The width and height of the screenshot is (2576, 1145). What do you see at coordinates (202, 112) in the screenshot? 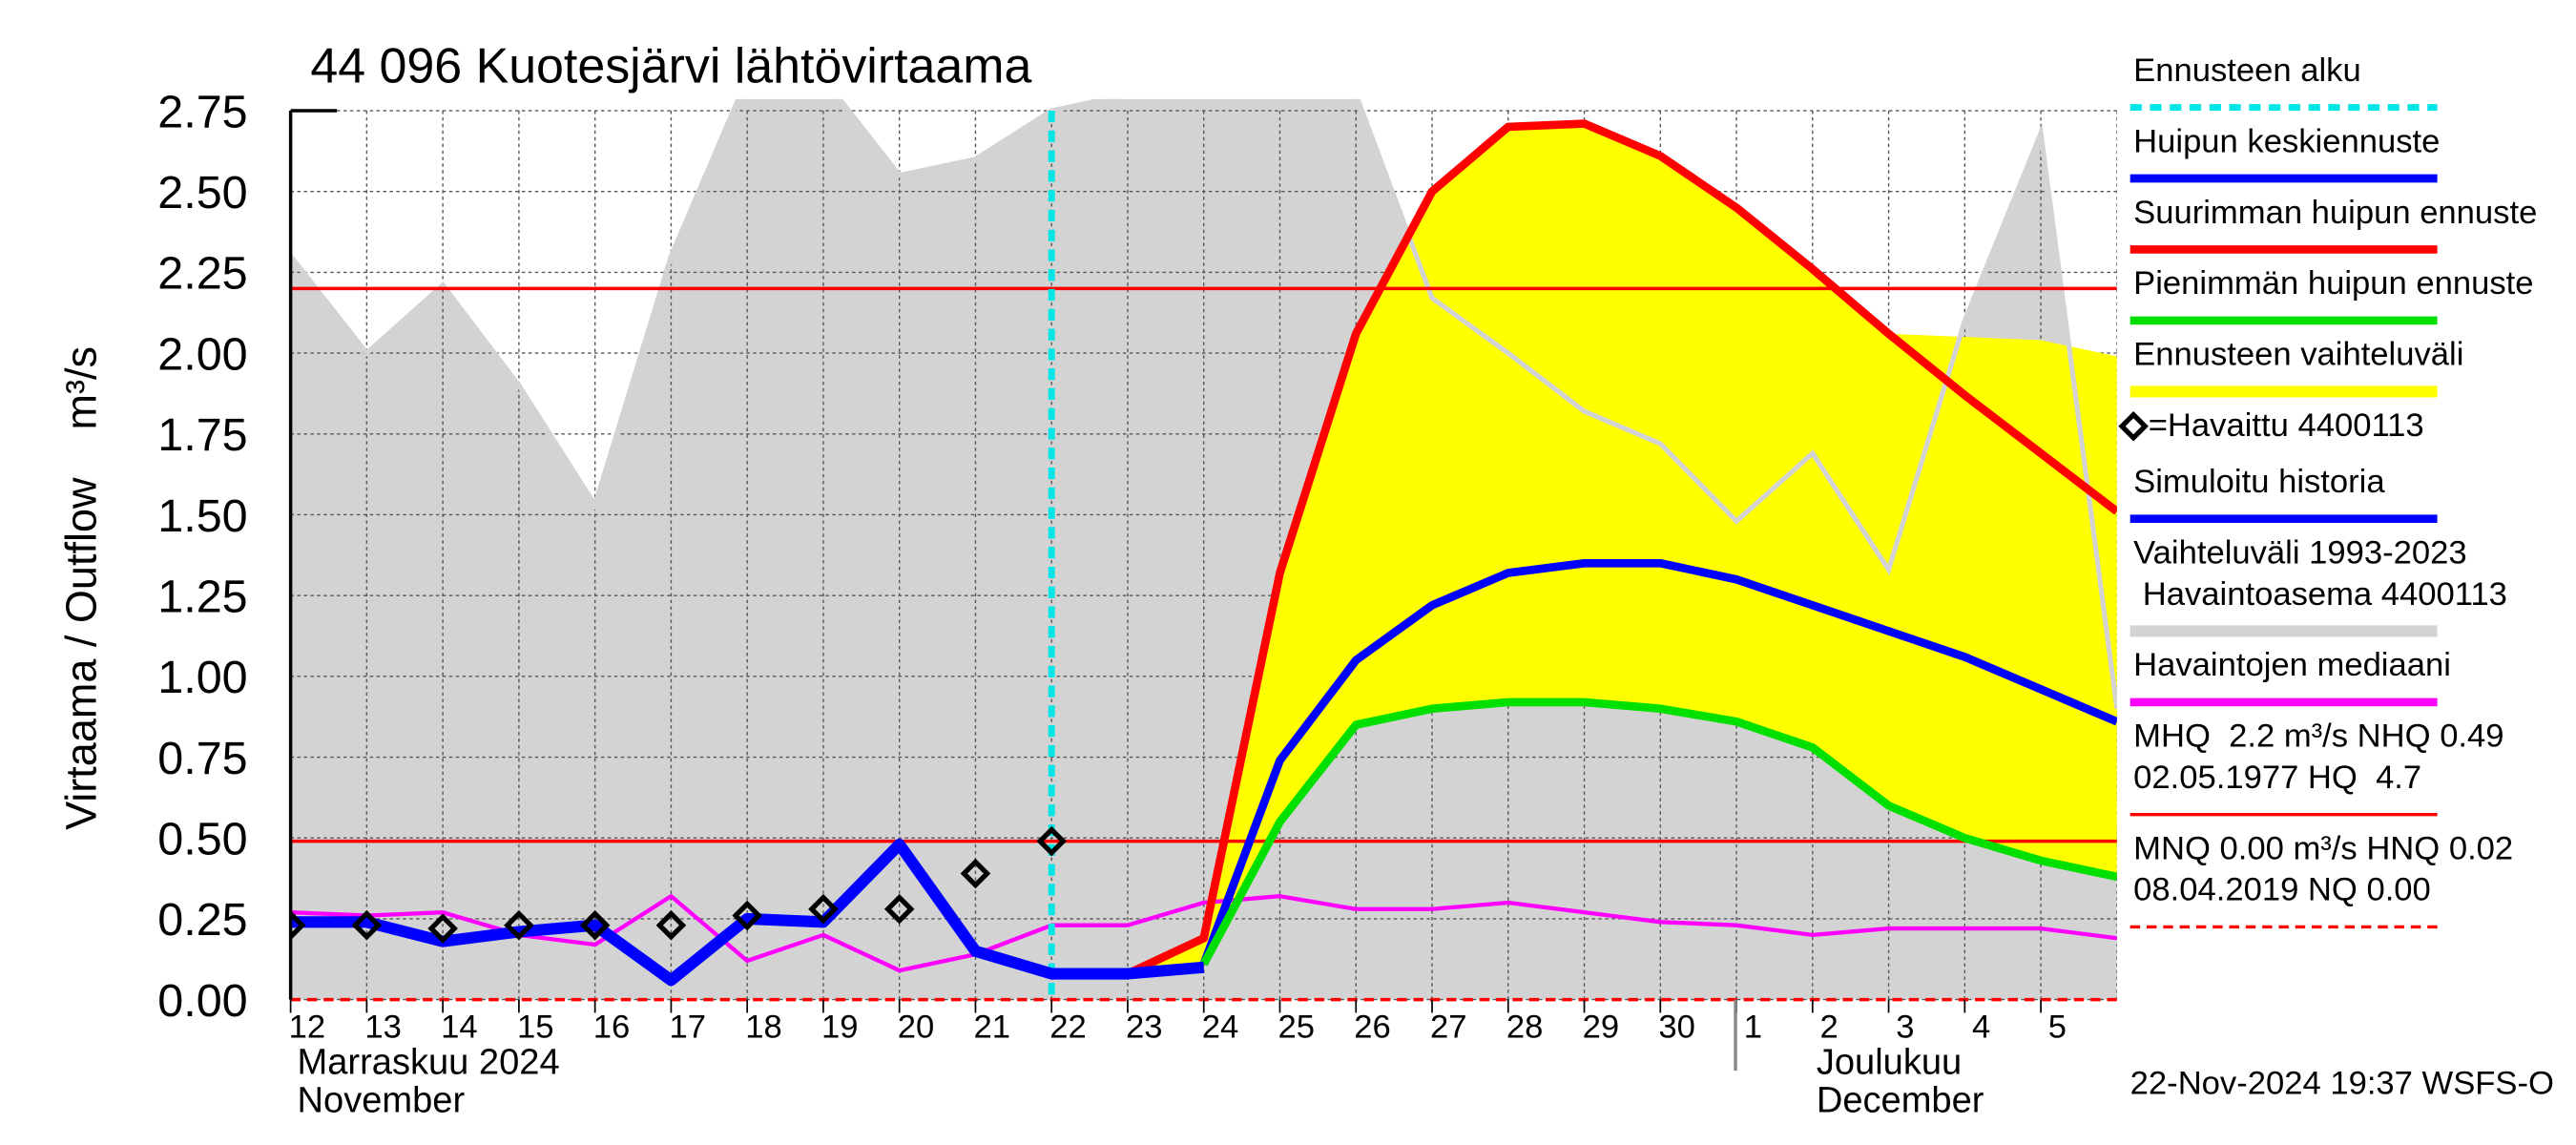
I see `y-tick-label: 2.75` at bounding box center [202, 112].